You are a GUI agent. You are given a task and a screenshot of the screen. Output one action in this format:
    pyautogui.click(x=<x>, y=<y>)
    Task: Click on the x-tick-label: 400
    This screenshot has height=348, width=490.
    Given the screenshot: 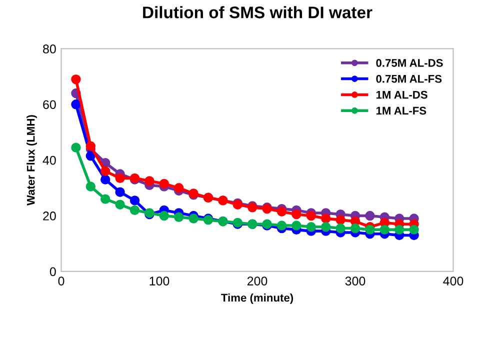 What is the action you would take?
    pyautogui.click(x=453, y=281)
    